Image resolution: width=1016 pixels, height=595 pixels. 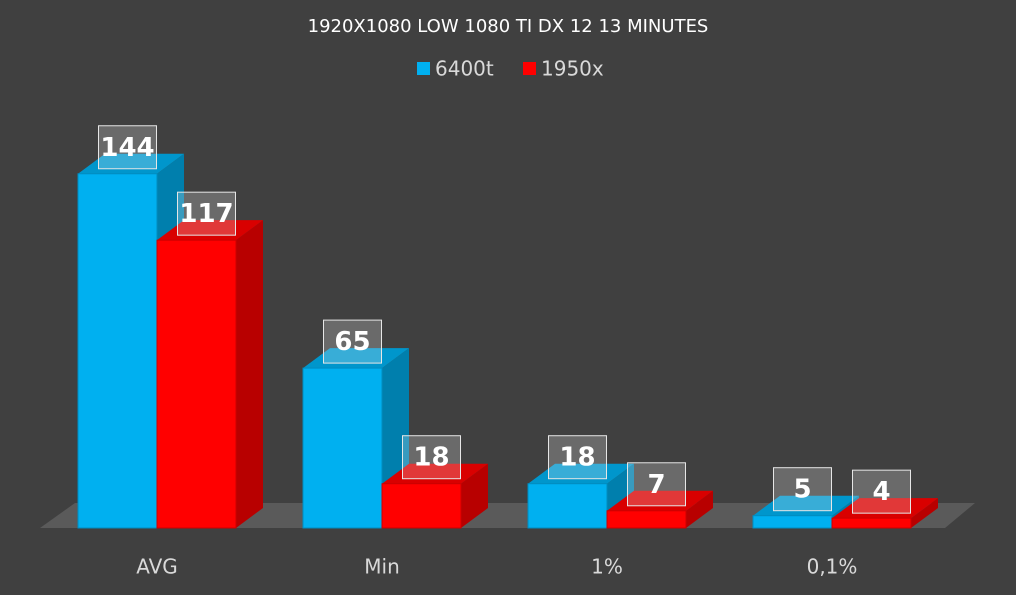 I want to click on x-tick-label: AVG, so click(x=157, y=567).